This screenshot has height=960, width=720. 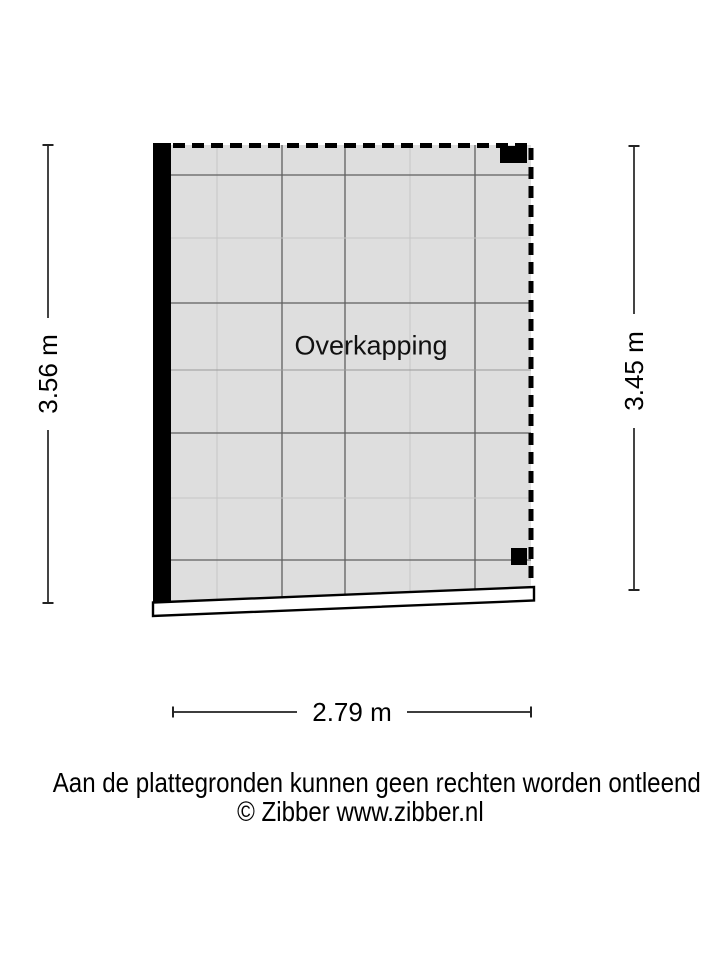 I want to click on left-wall, so click(x=162, y=372).